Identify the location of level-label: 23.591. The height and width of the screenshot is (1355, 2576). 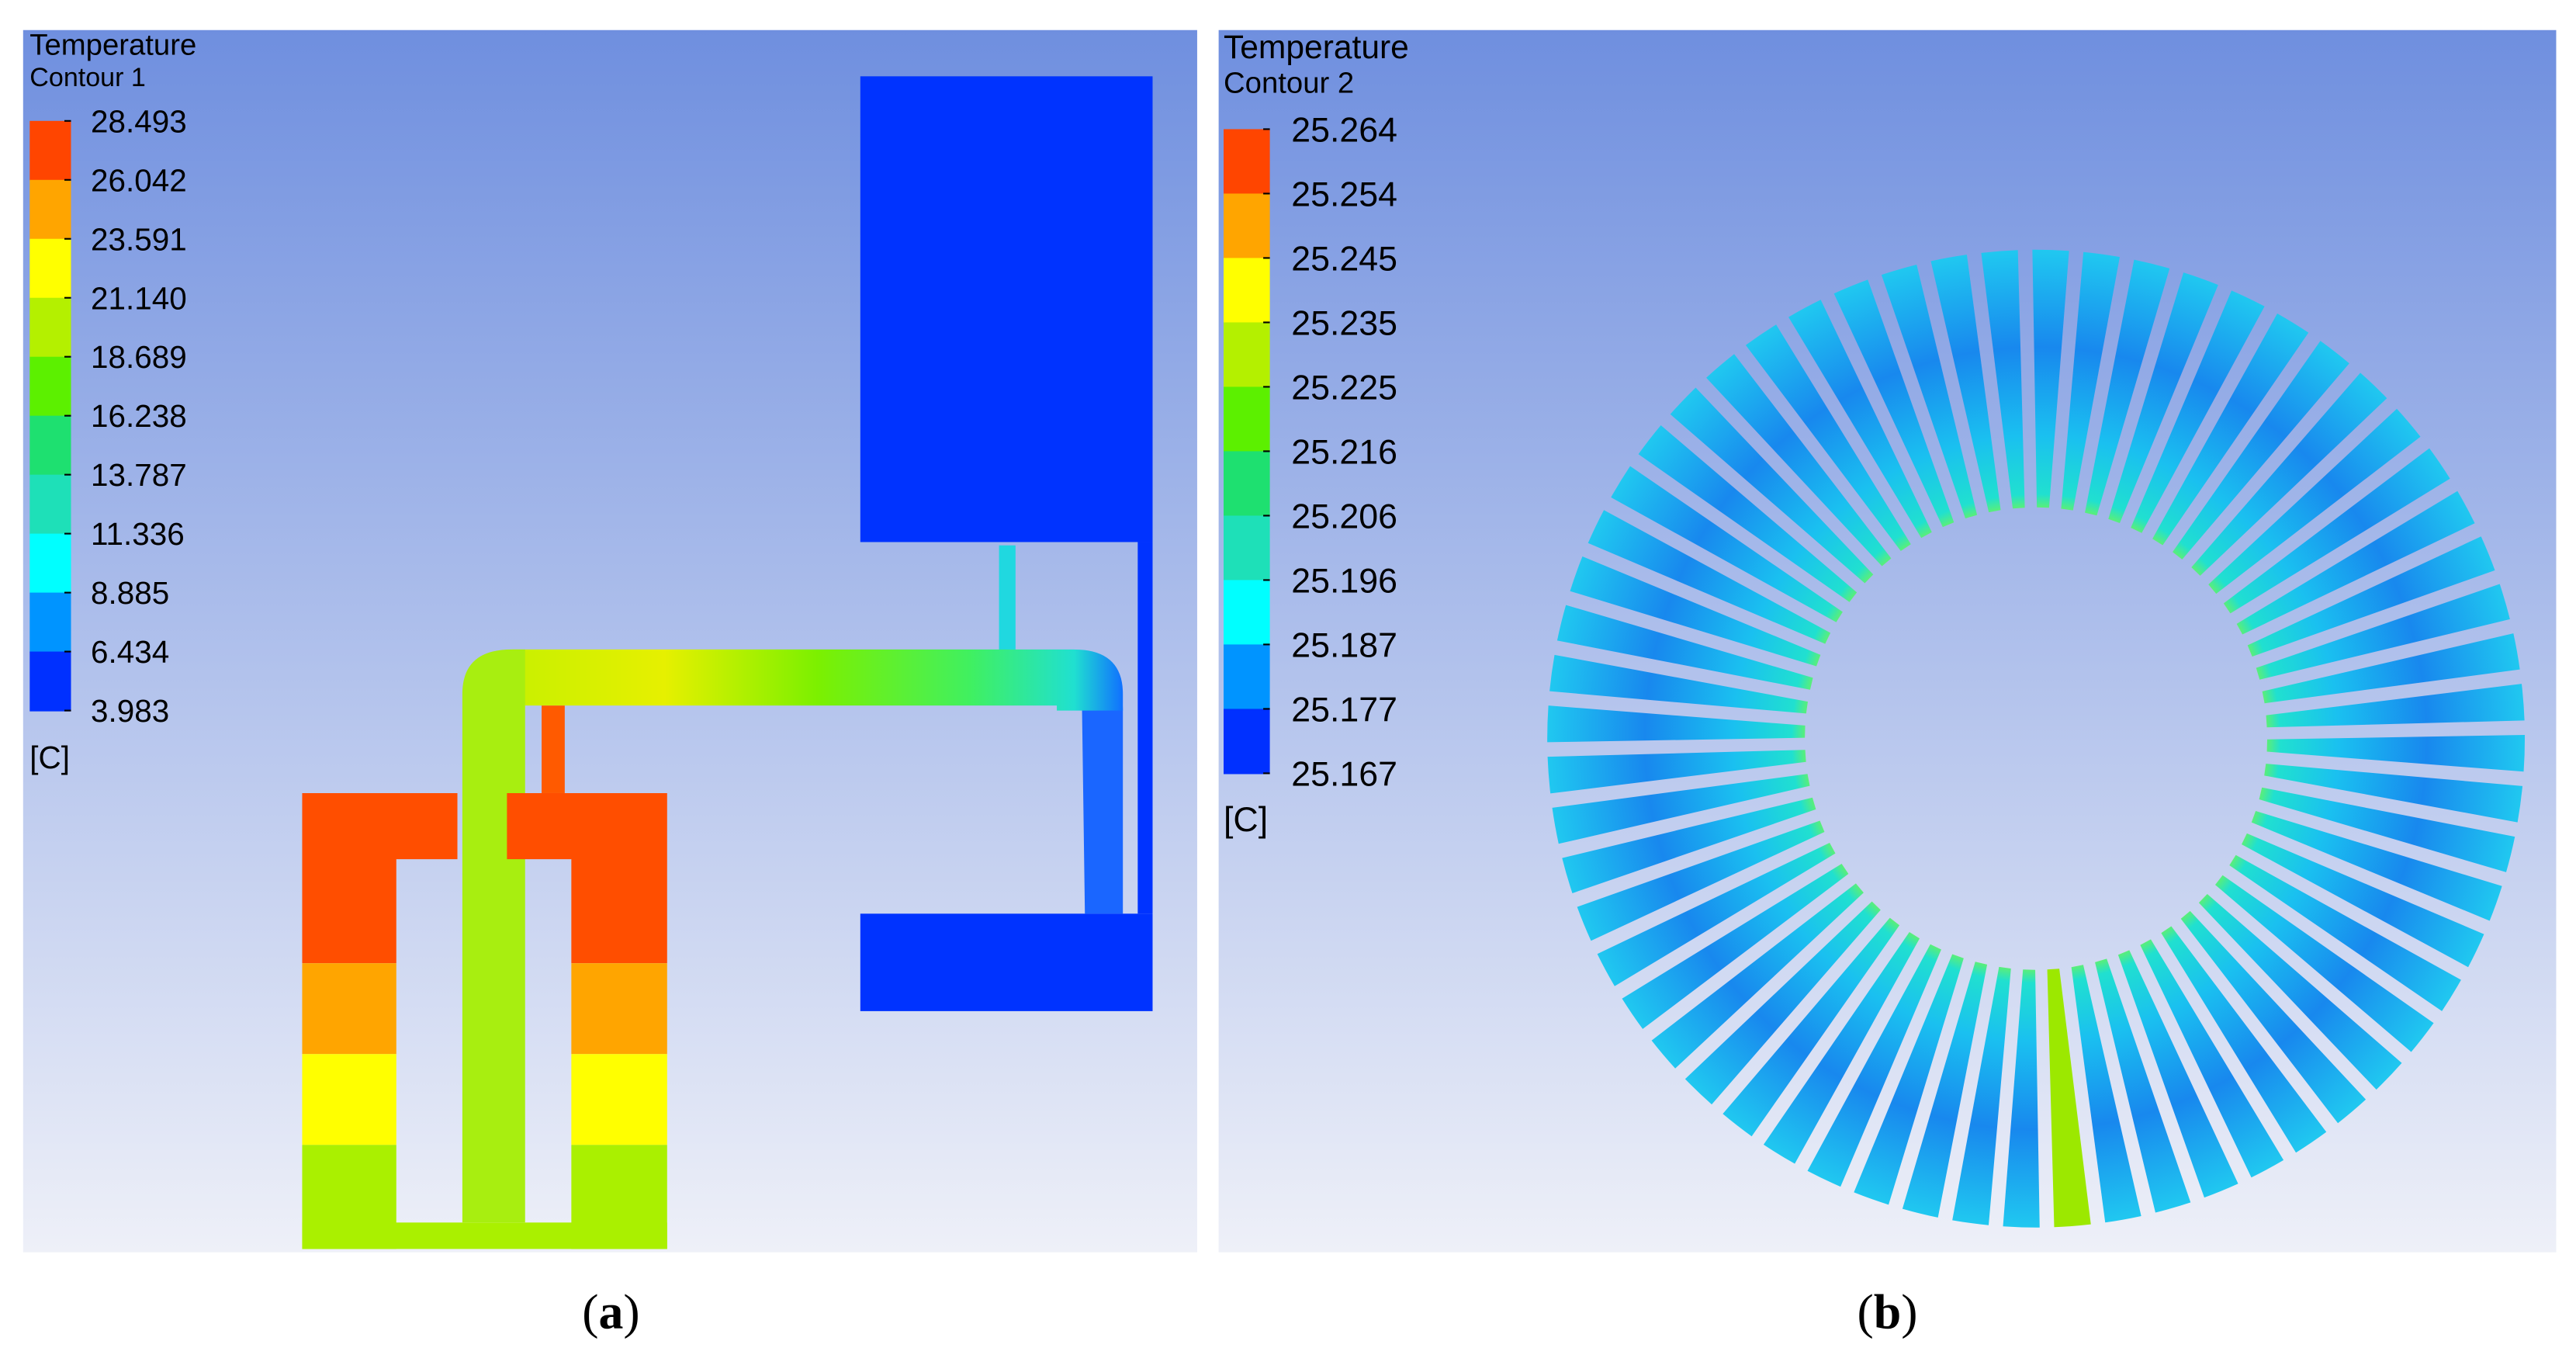
(139, 239).